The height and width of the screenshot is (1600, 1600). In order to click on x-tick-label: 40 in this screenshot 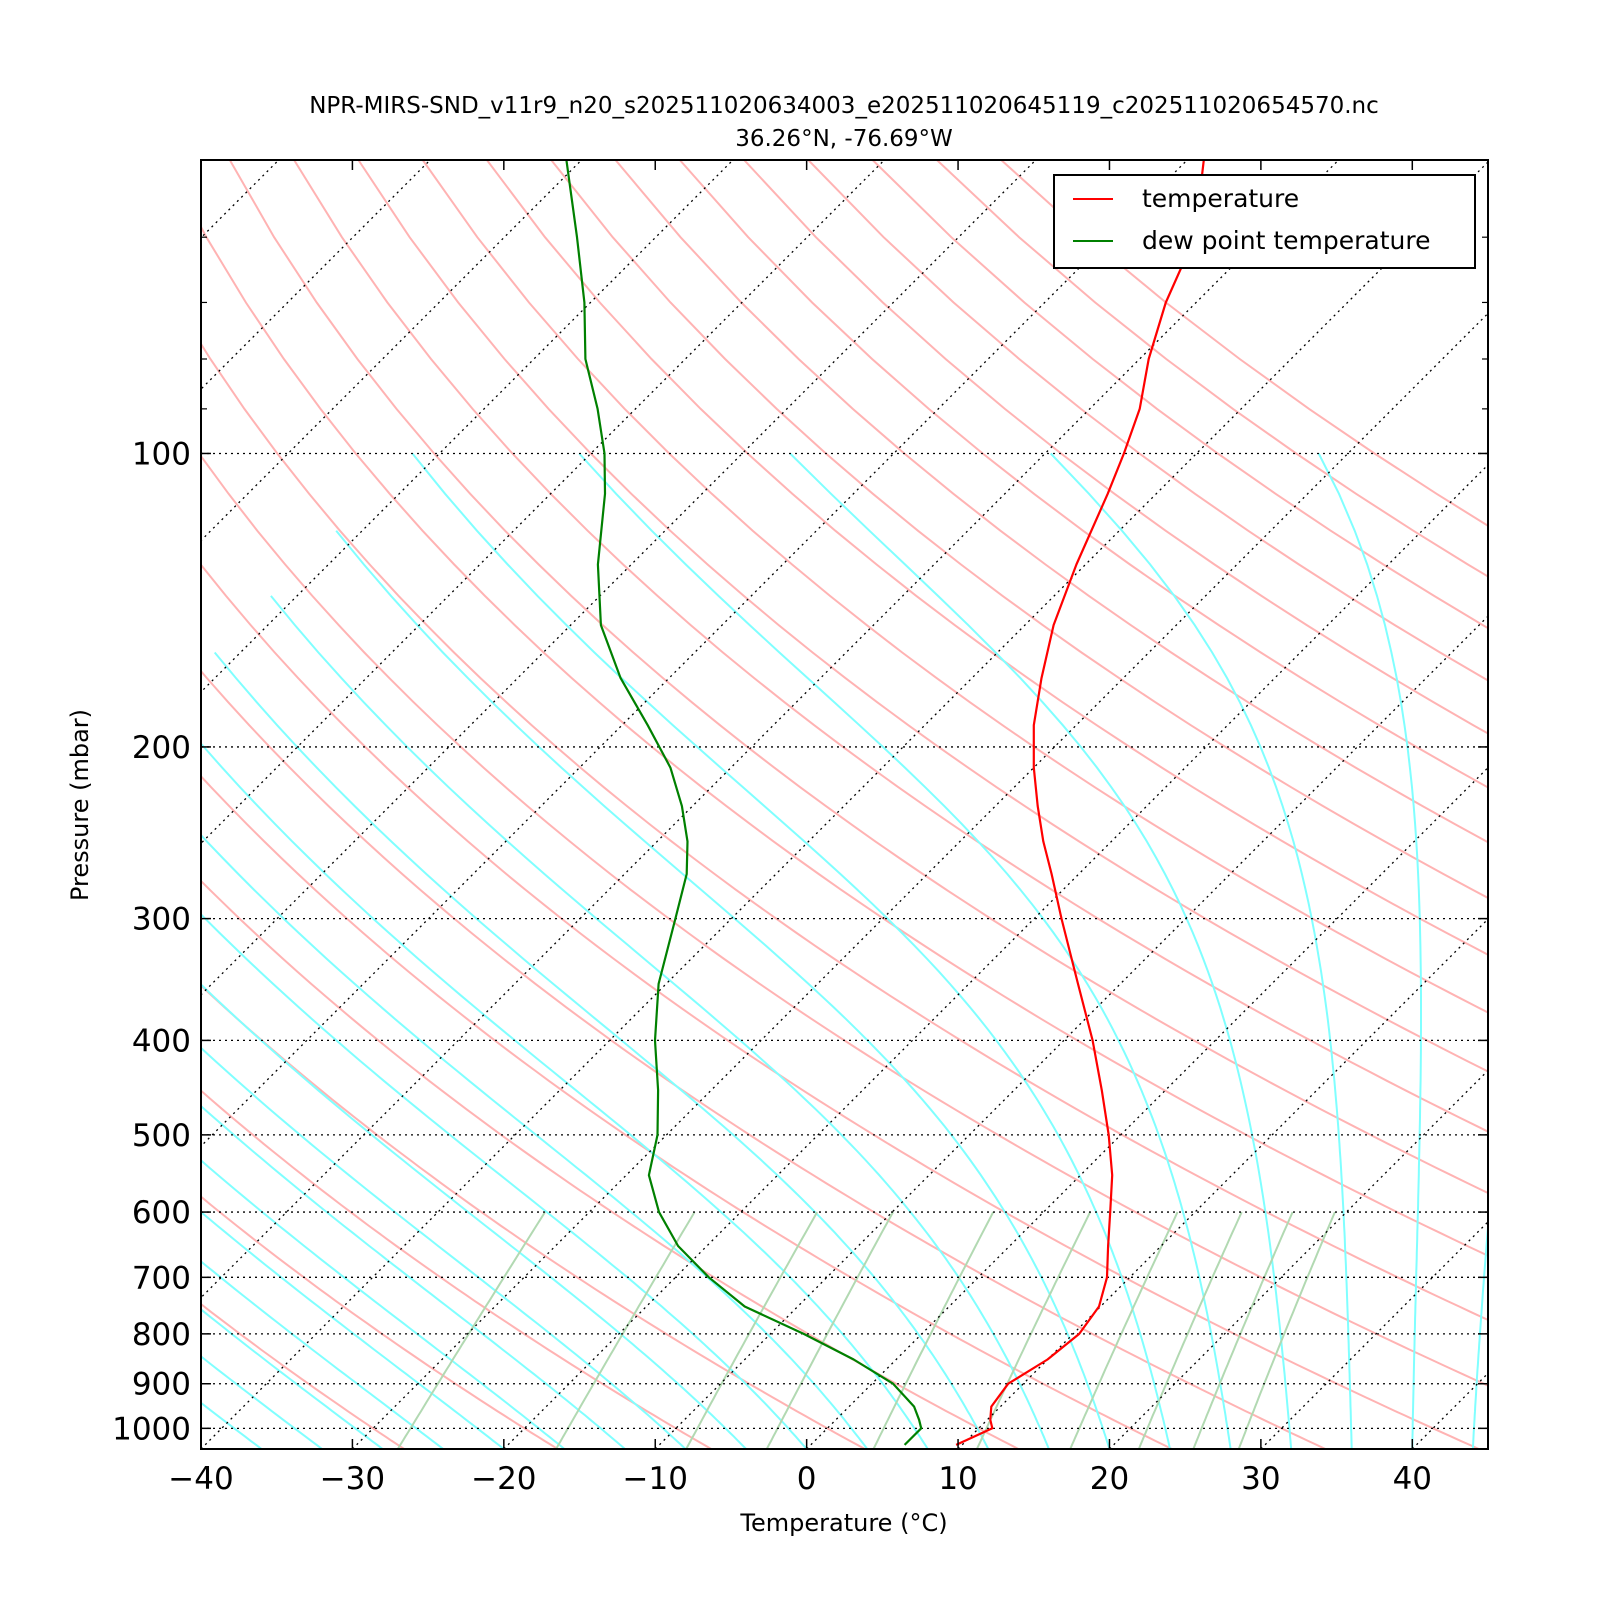, I will do `click(1412, 1479)`.